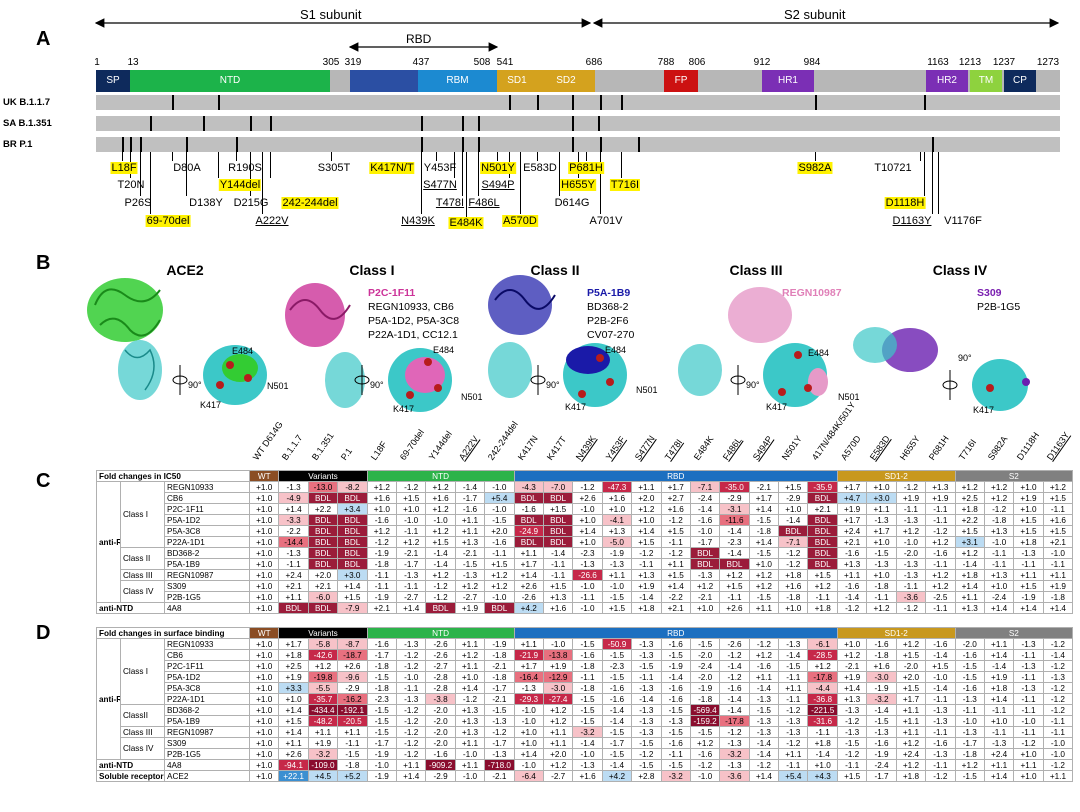 The width and height of the screenshot is (1080, 812). Describe the element at coordinates (572, 203) in the screenshot. I see `mutation-label: D614G` at that location.